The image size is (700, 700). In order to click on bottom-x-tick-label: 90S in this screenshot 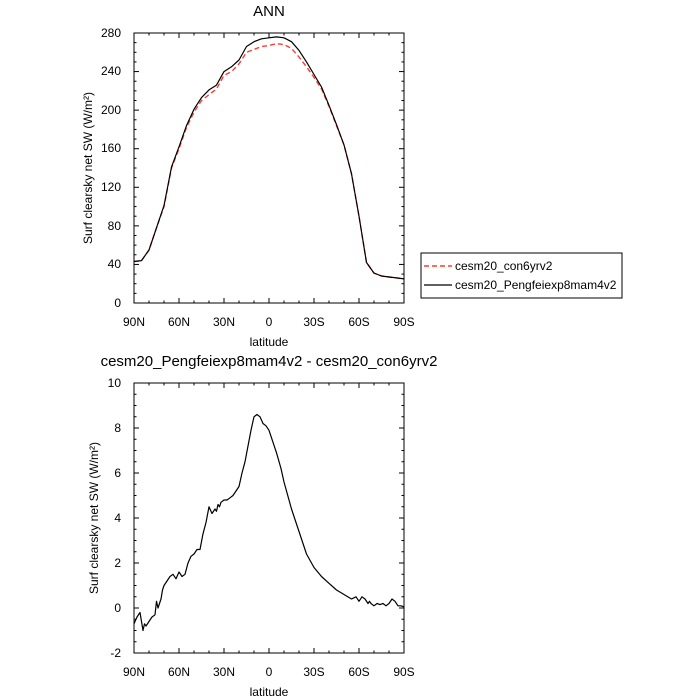, I will do `click(403, 672)`.